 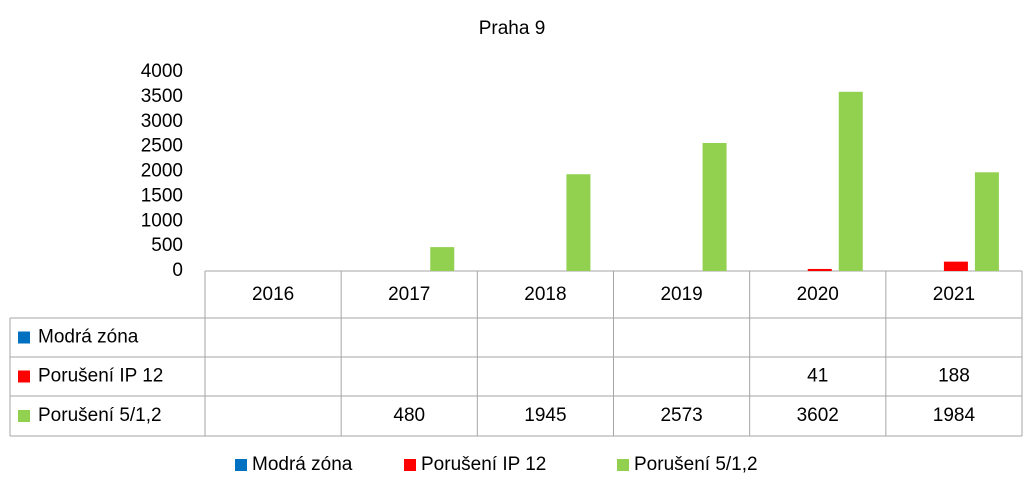 I want to click on x-tick-label: 2021, so click(x=954, y=294).